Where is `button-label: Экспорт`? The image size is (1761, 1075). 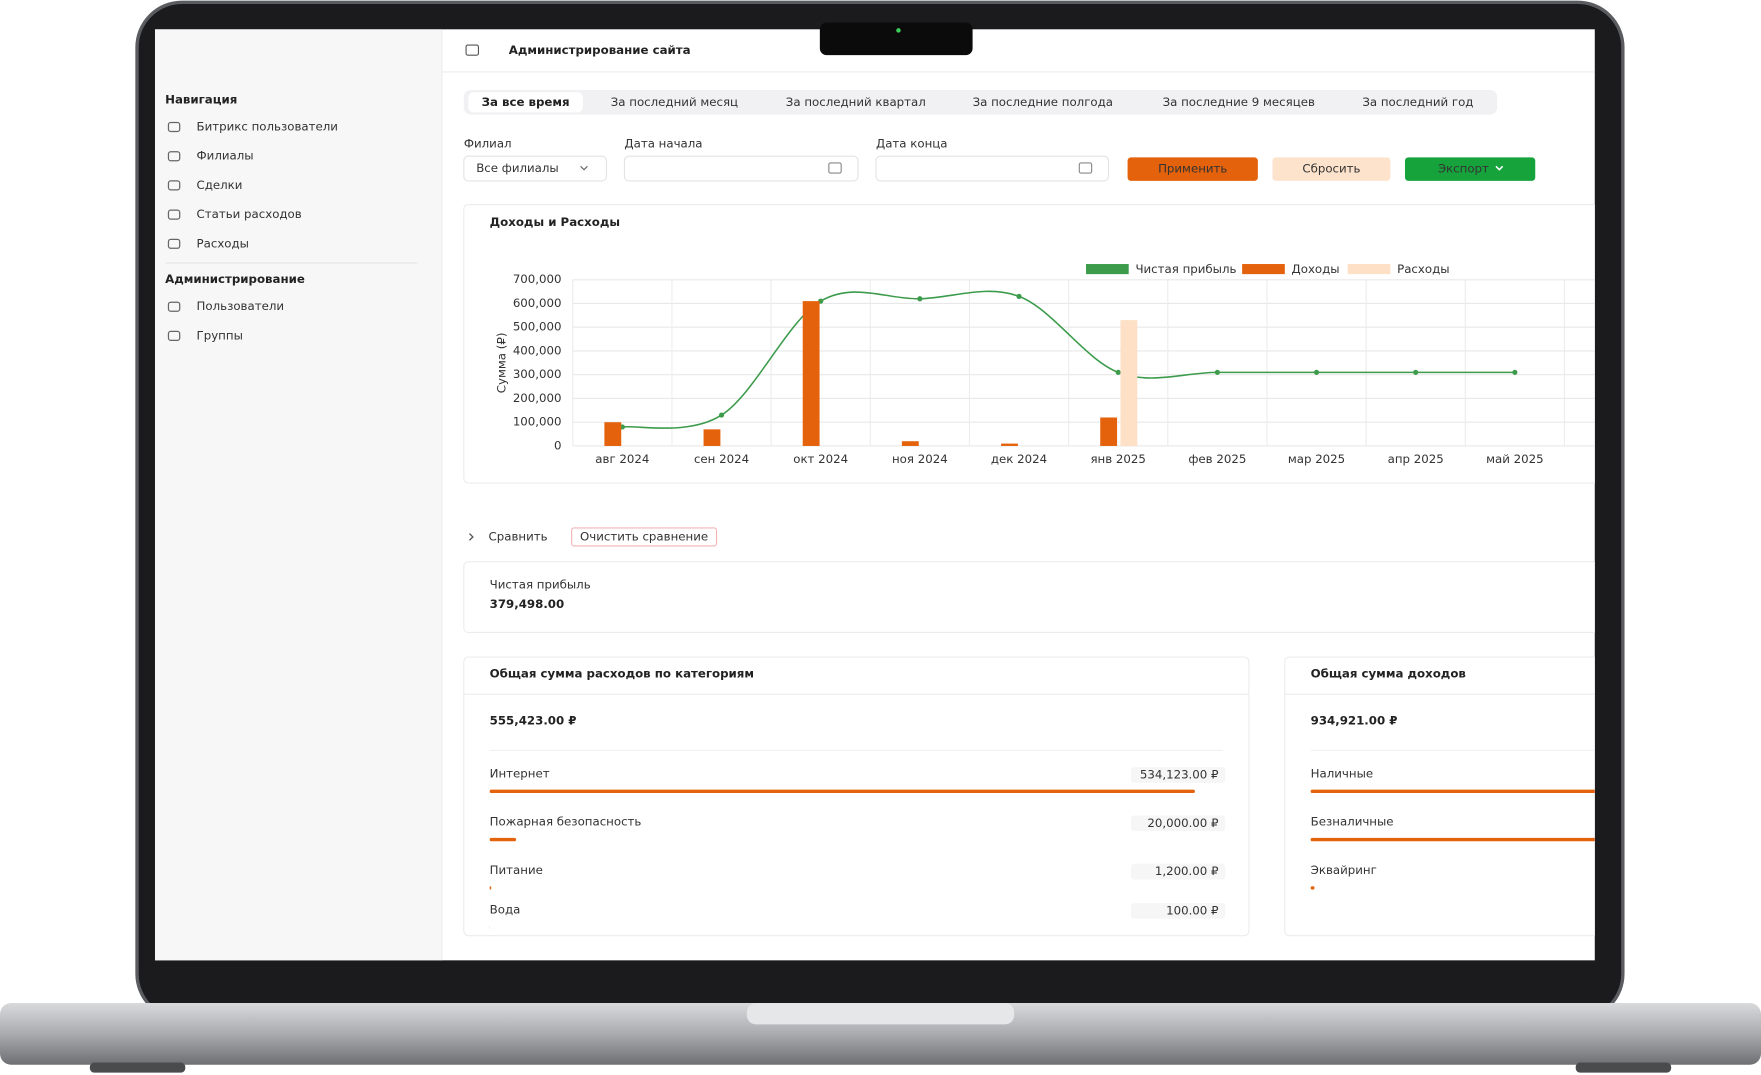 button-label: Экспорт is located at coordinates (1463, 169).